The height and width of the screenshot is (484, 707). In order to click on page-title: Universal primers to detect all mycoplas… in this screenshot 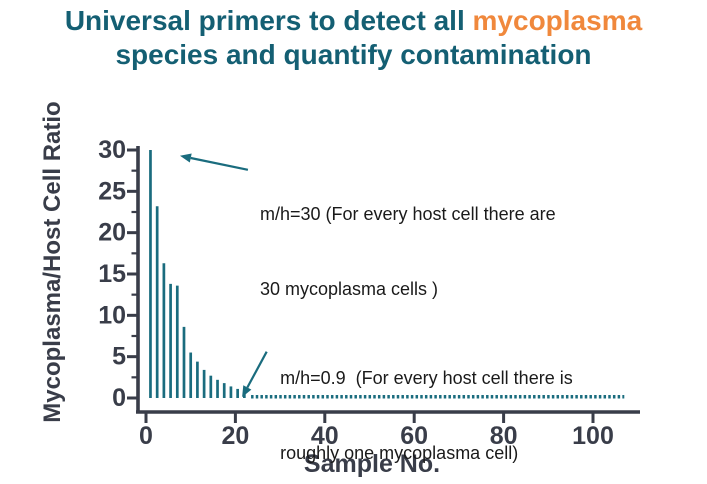, I will do `click(353, 38)`.